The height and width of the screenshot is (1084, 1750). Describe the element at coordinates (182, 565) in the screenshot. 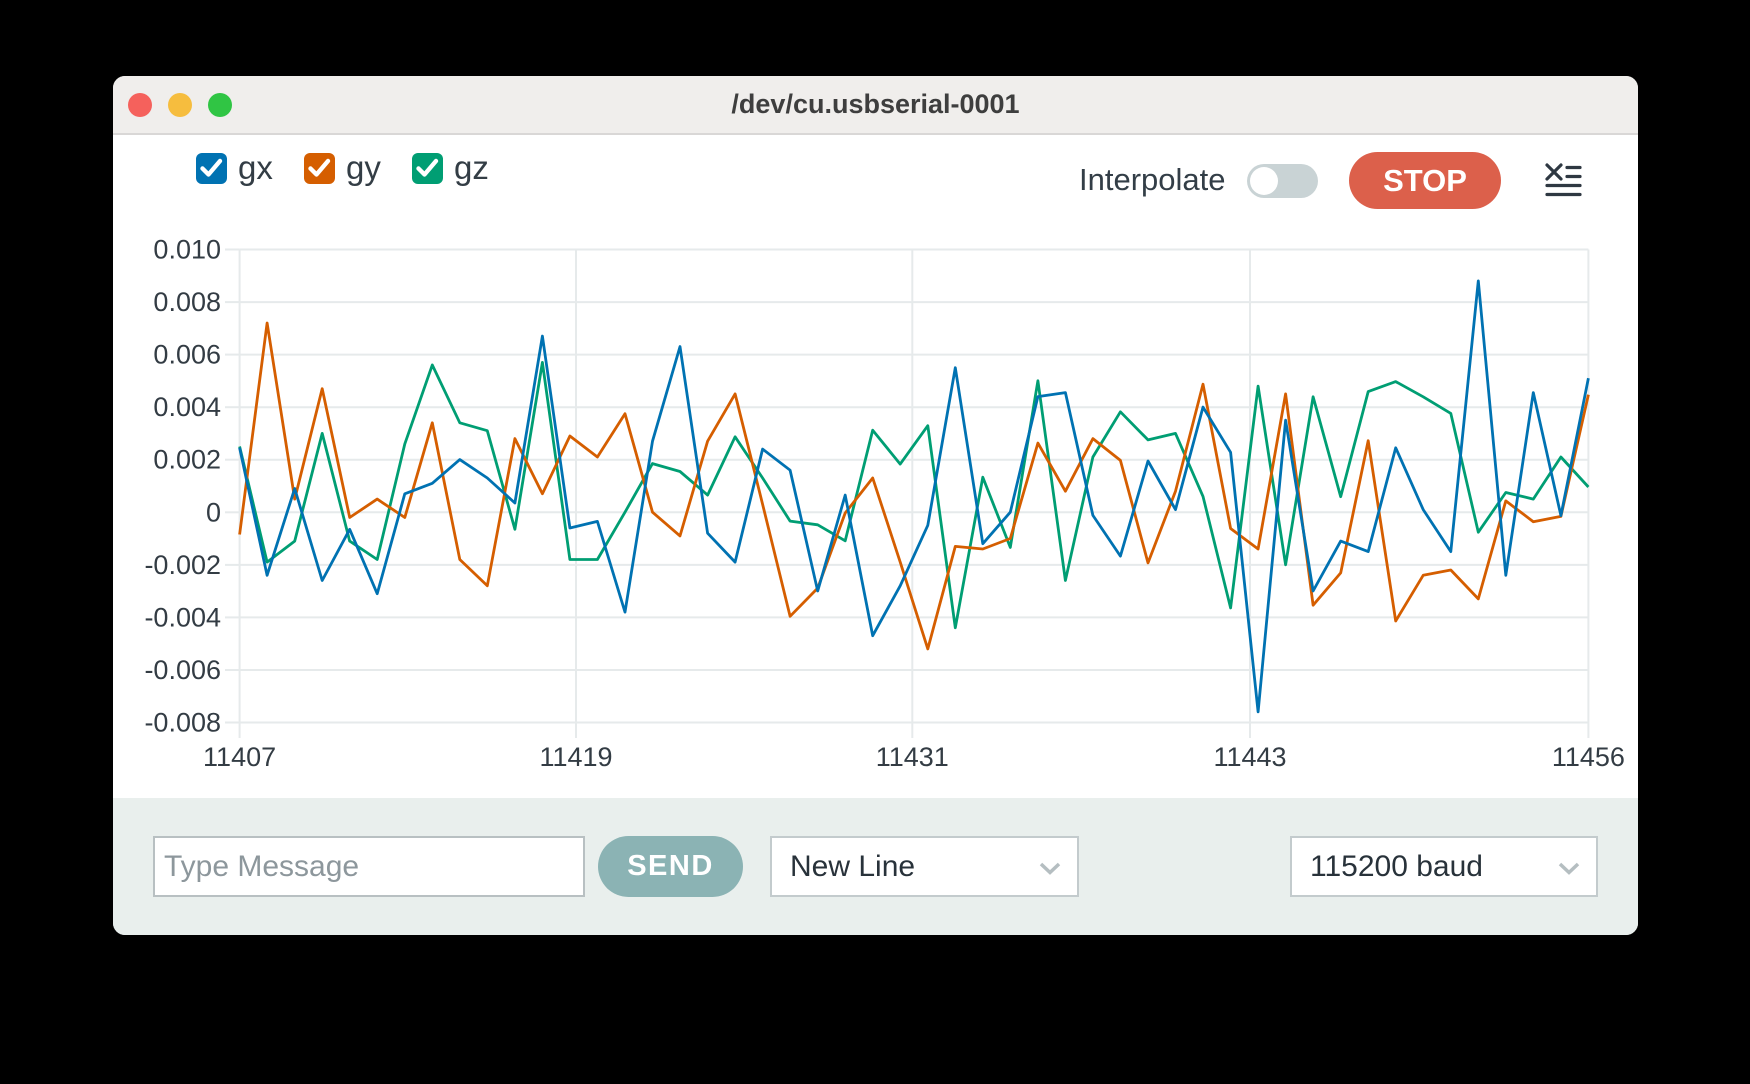

I see `svg-text: -0.002` at that location.